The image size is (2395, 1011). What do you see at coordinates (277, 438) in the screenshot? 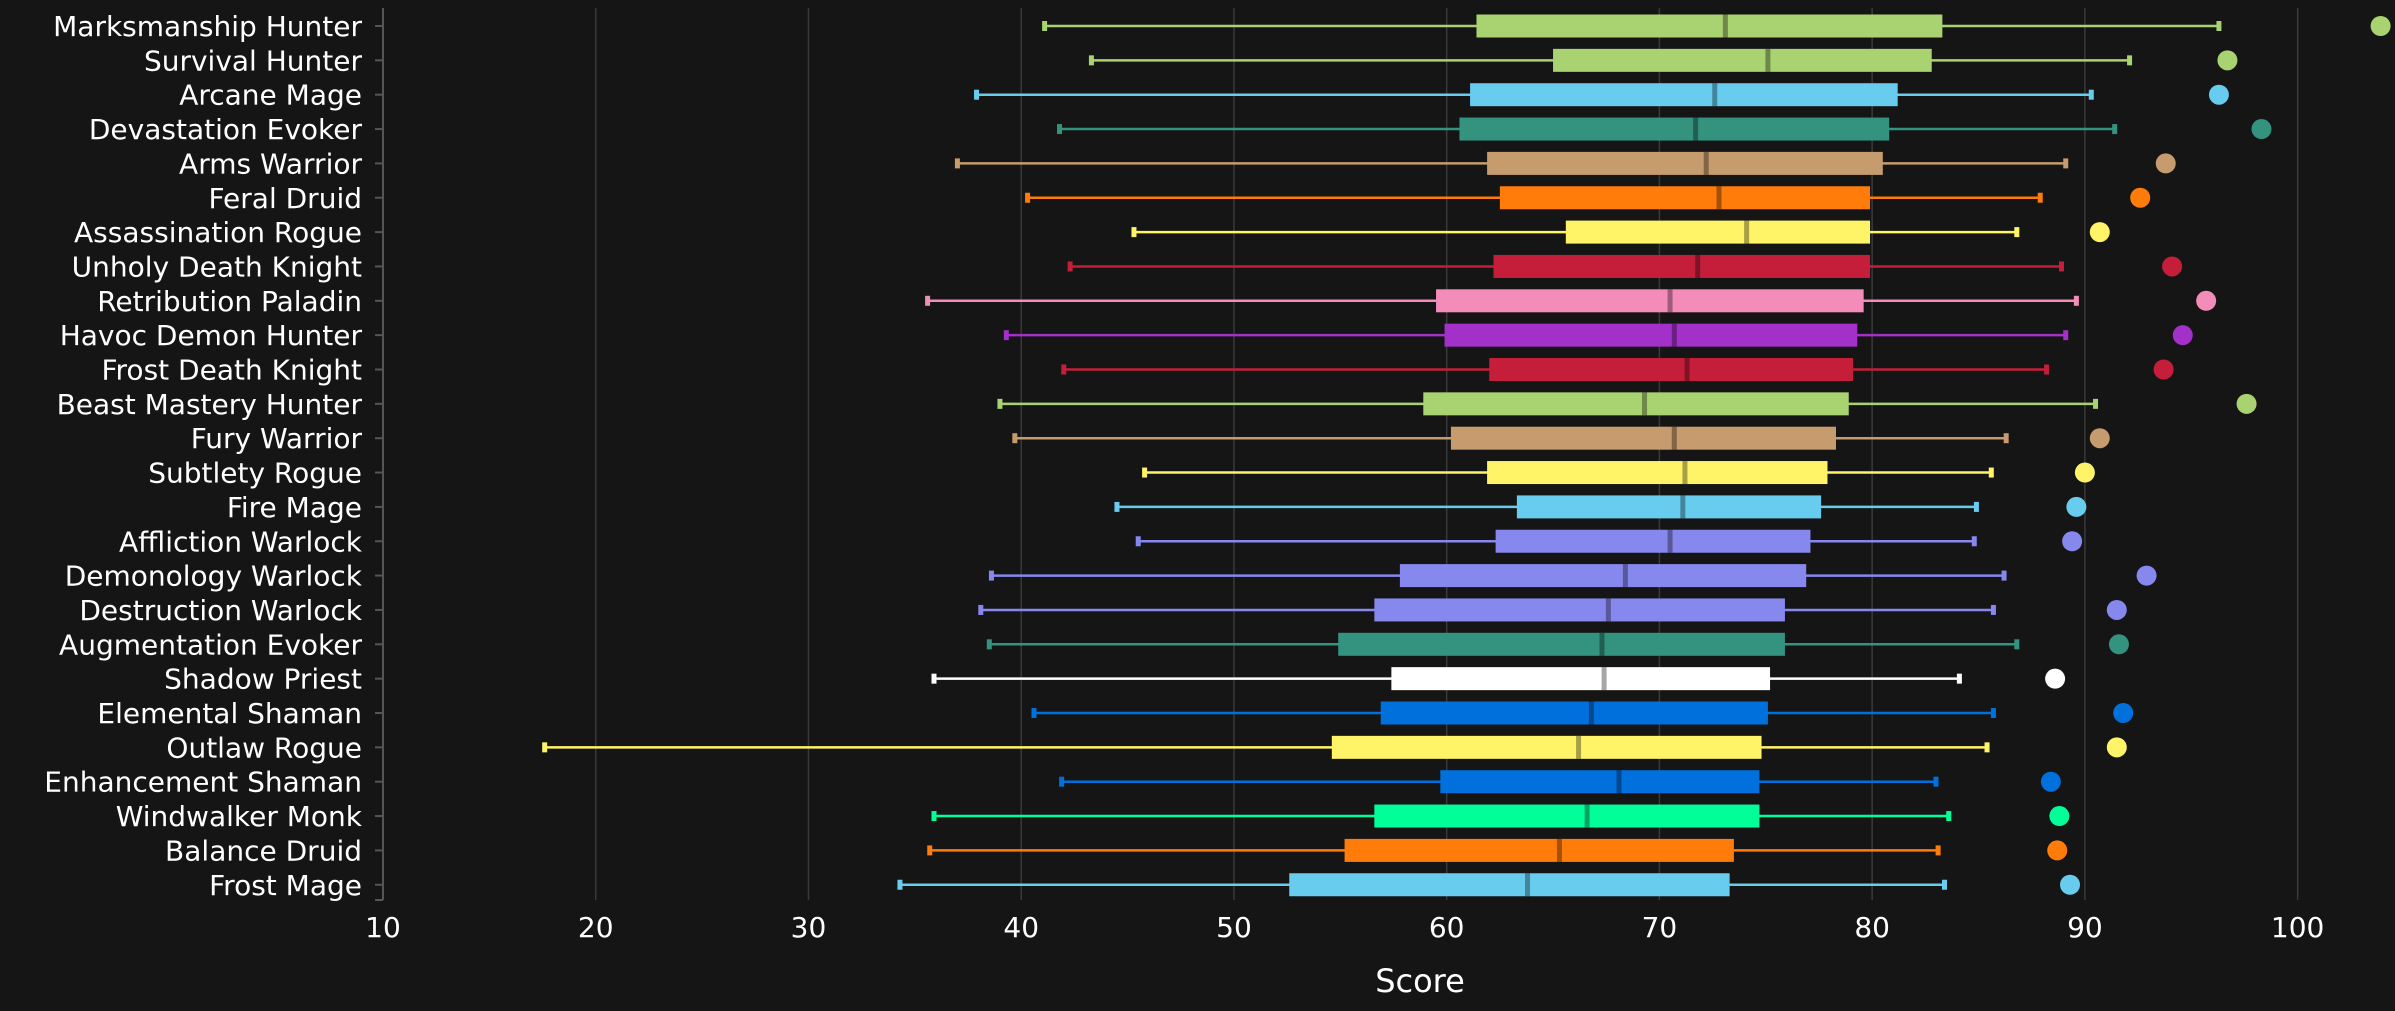
I see `category-label: Fury Warrior` at bounding box center [277, 438].